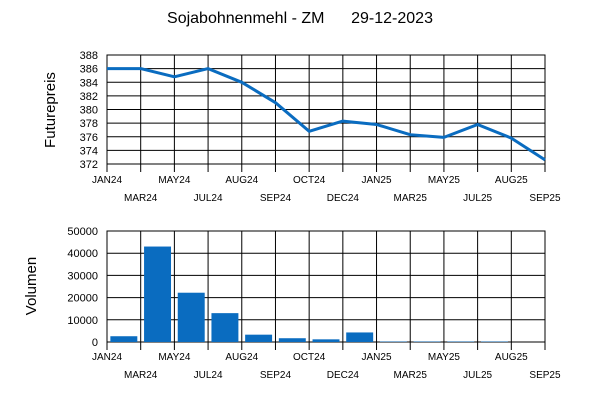 Image resolution: width=600 pixels, height=400 pixels. What do you see at coordinates (411, 375) in the screenshot?
I see `volume-xtick-label: MAR25` at bounding box center [411, 375].